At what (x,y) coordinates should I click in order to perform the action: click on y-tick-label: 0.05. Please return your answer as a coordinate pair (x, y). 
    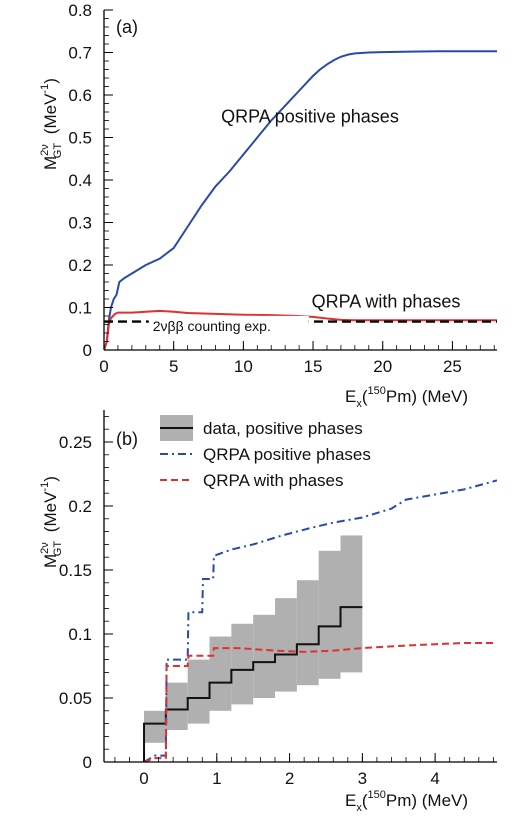
    Looking at the image, I should click on (75, 698).